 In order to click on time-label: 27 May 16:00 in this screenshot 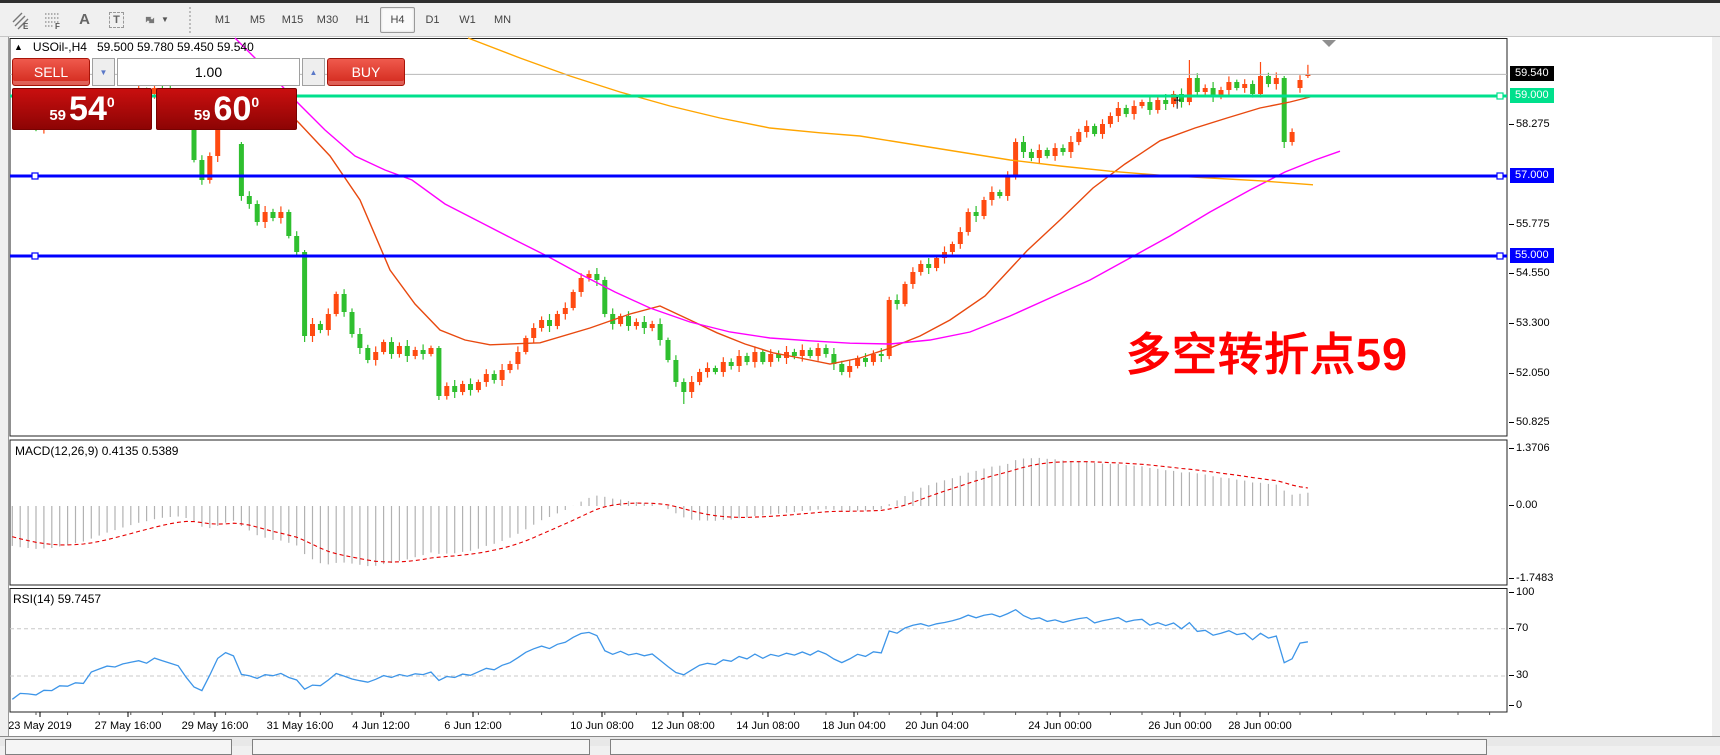, I will do `click(128, 726)`.